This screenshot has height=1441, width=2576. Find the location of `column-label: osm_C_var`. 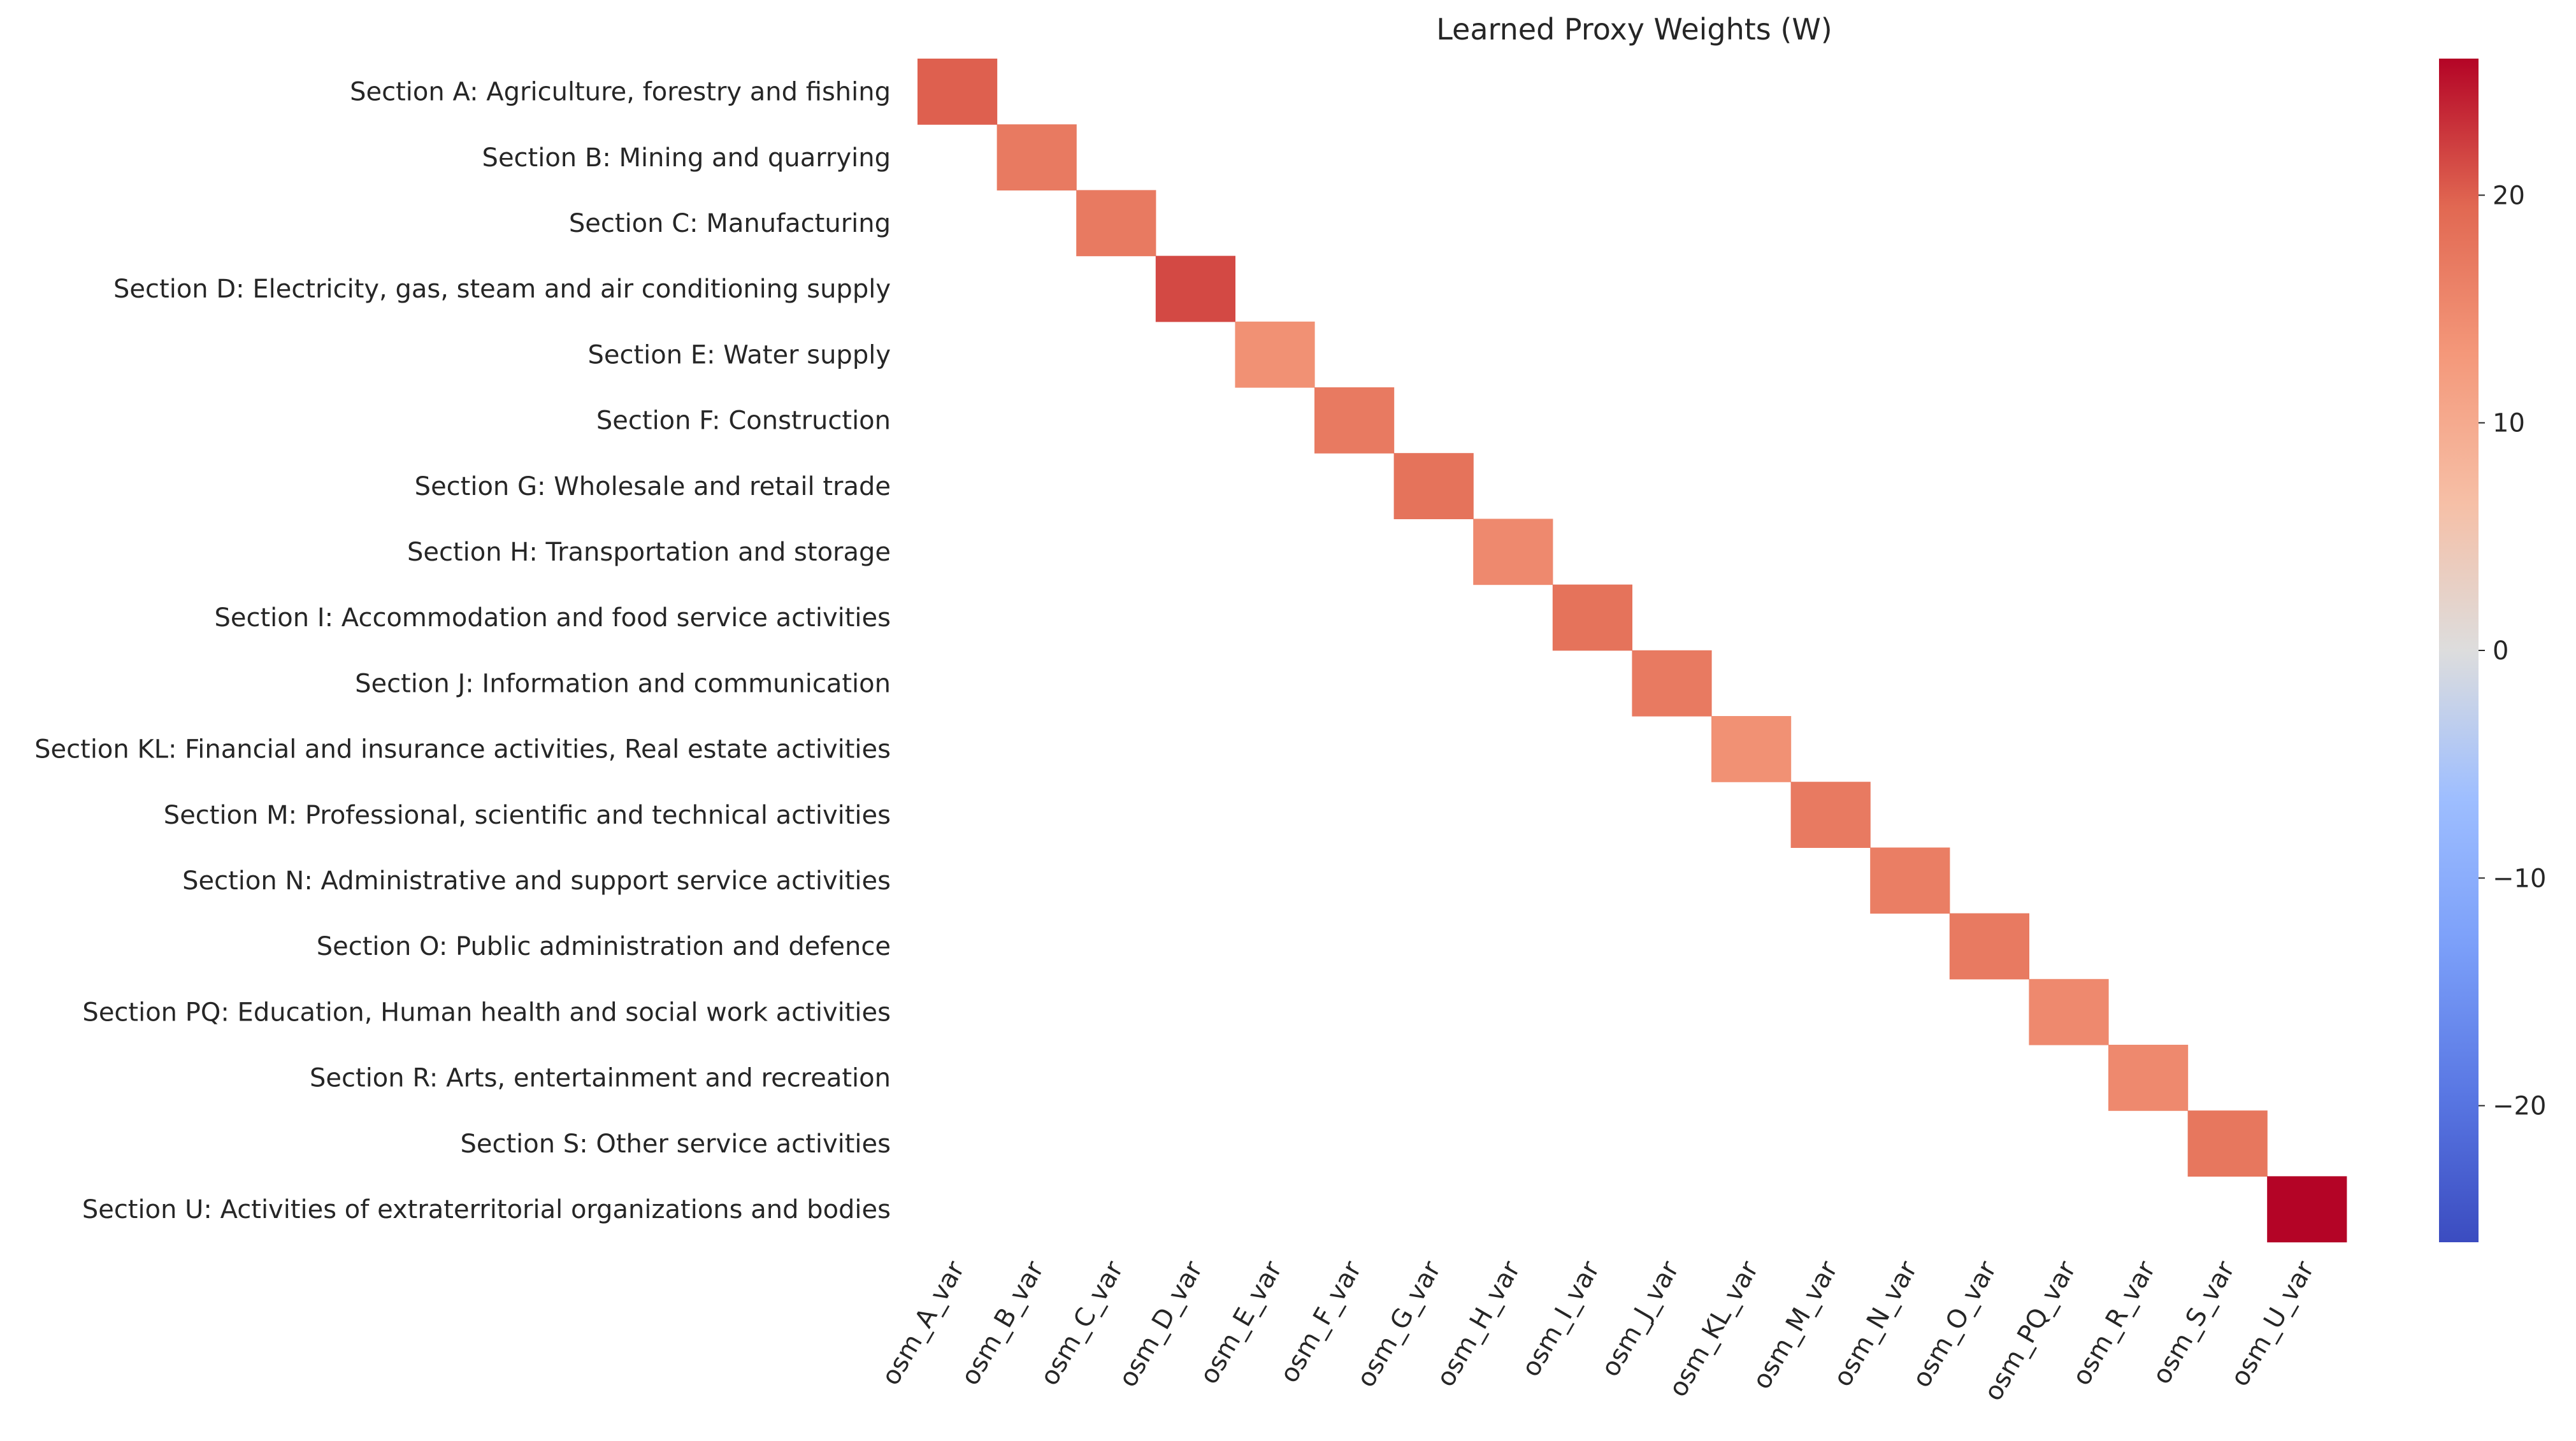

column-label: osm_C_var is located at coordinates (1082, 1323).